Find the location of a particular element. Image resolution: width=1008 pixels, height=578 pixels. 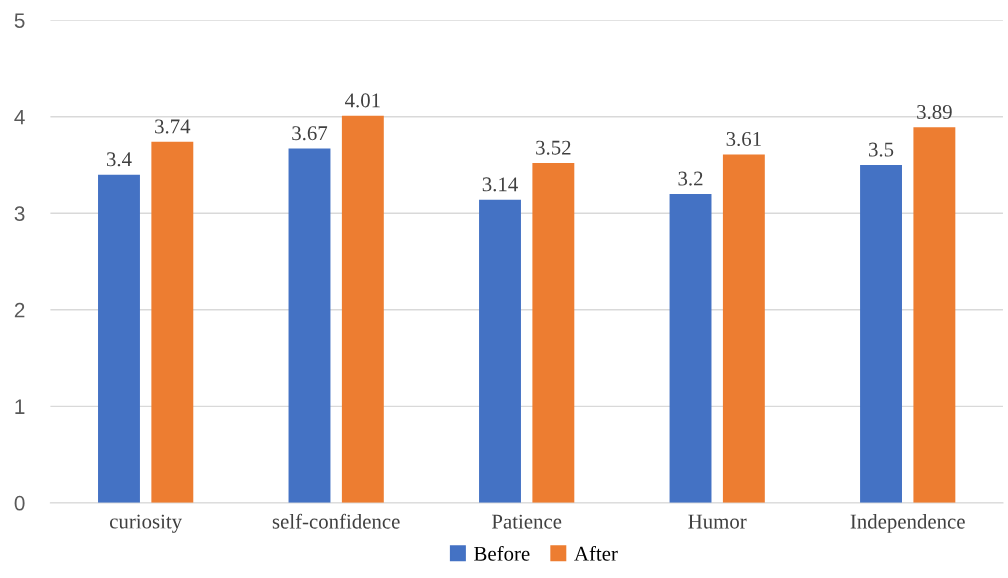

x-tick-label: curiosity is located at coordinates (146, 523).